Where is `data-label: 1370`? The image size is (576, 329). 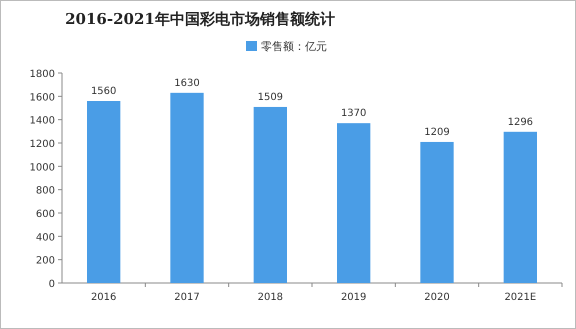
data-label: 1370 is located at coordinates (353, 114).